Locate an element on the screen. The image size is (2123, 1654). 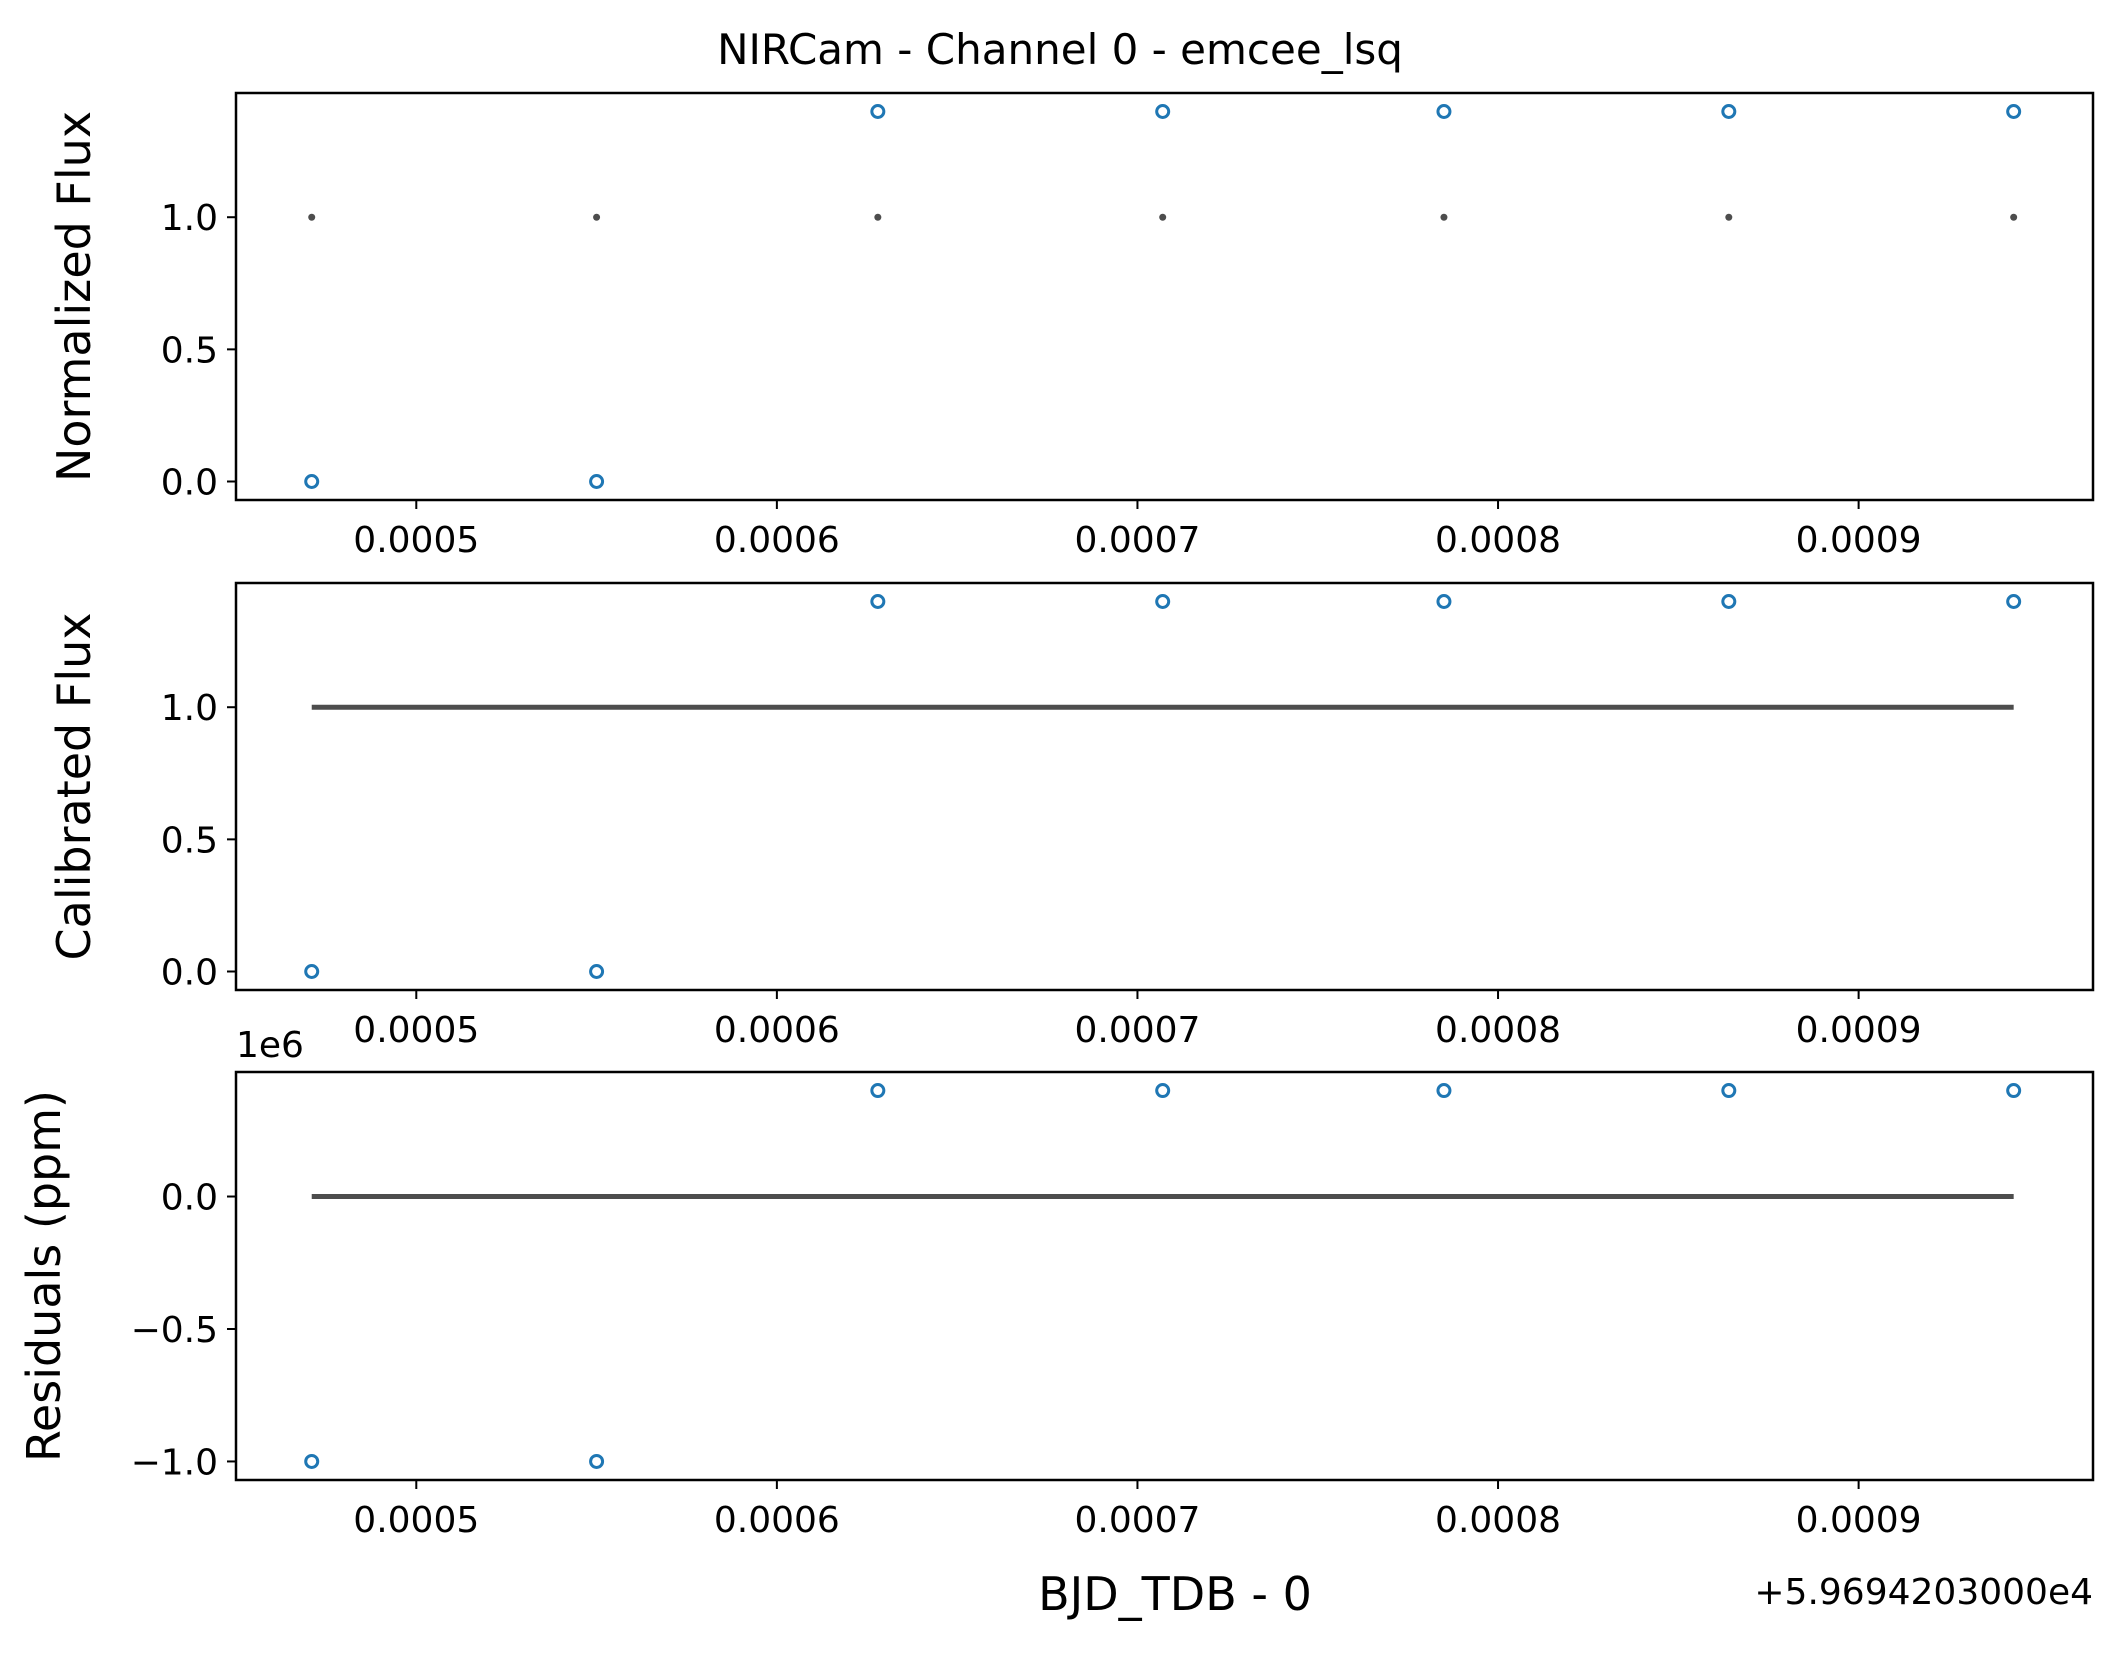
y-scale-multiplier: 1e6 is located at coordinates (270, 1045).